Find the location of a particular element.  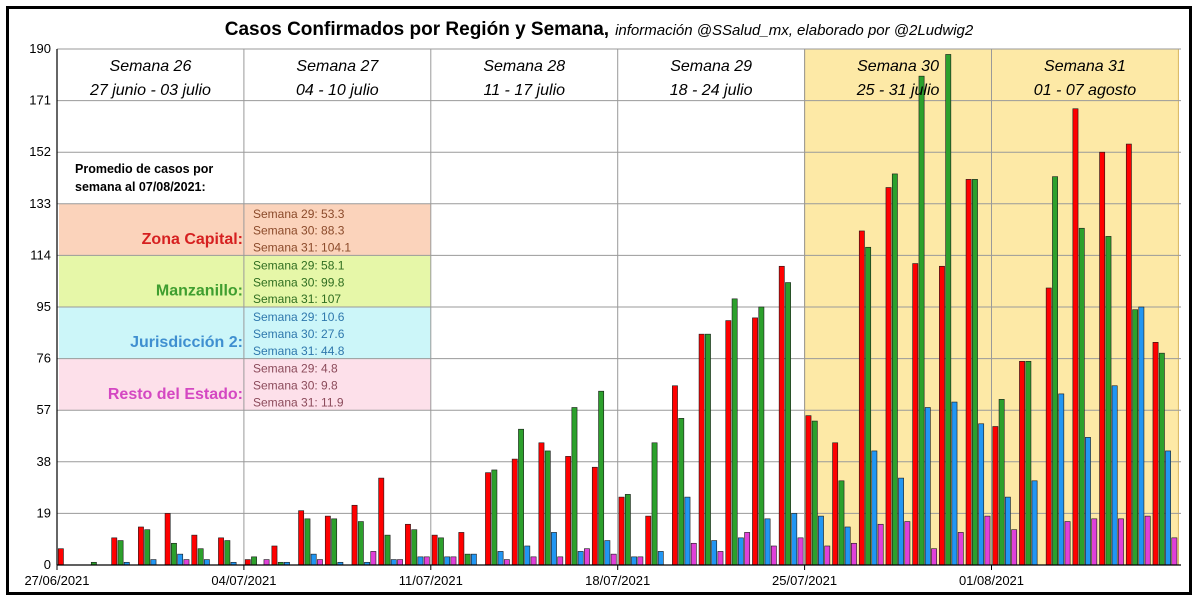

week-range-label: 25 - 31 julio is located at coordinates (898, 90).